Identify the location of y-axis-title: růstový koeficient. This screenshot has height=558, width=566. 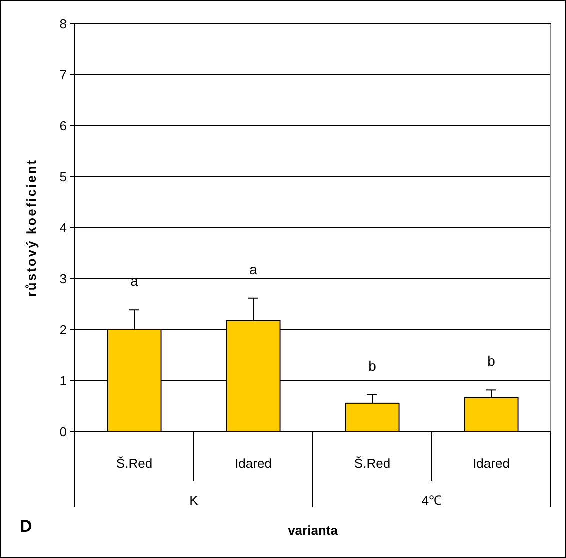
(31, 228).